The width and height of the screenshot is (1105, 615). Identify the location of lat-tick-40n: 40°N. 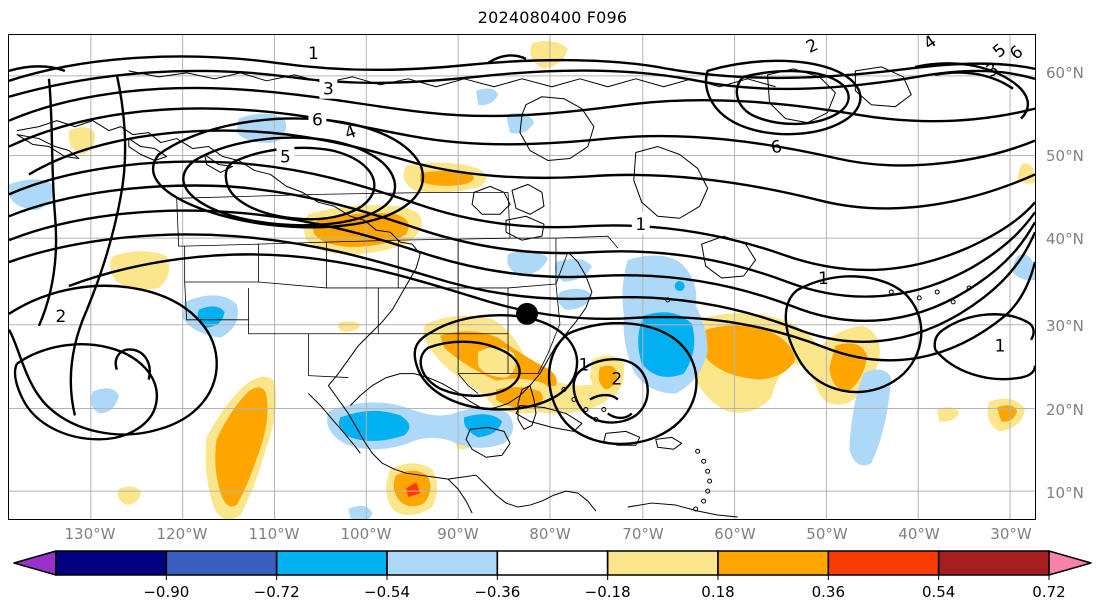
(1065, 239).